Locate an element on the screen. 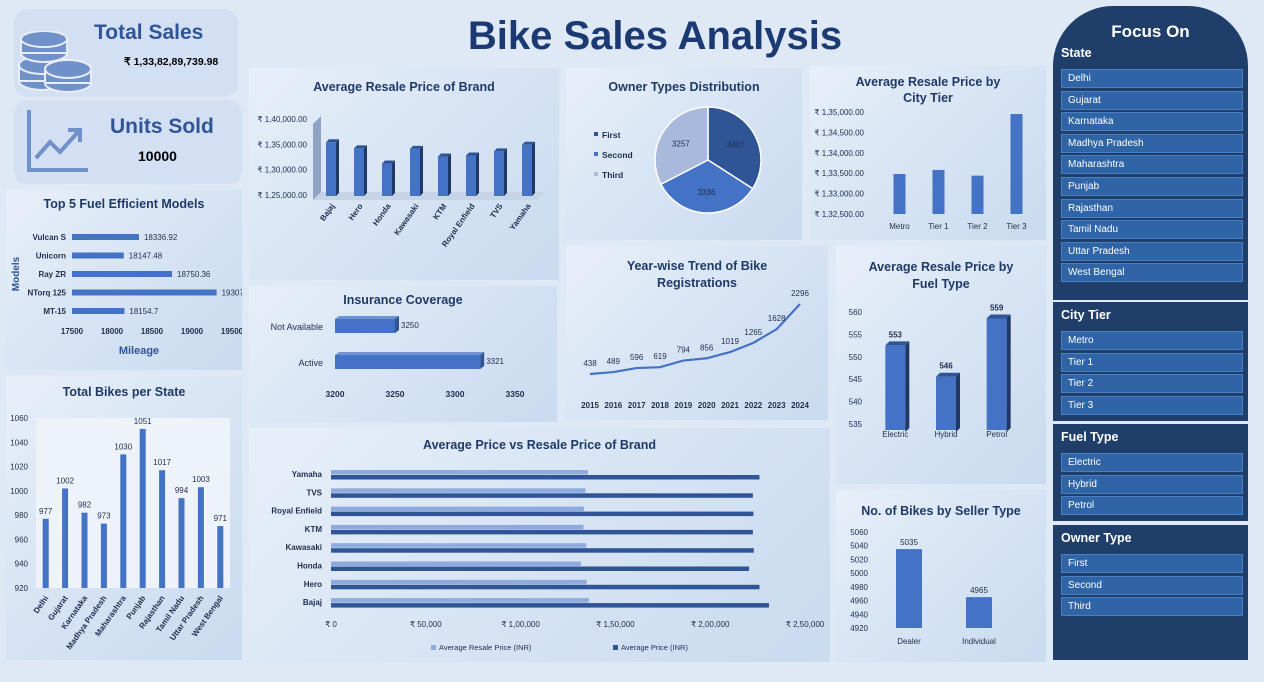 This screenshot has width=1264, height=682. legend-label: Second is located at coordinates (617, 155).